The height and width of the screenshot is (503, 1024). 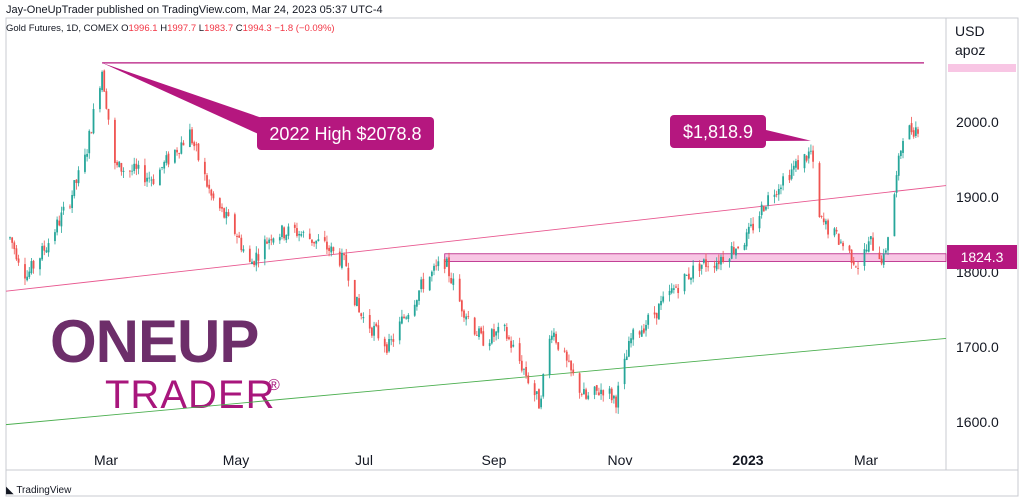 I want to click on x-tick-label: Jul, so click(x=364, y=460).